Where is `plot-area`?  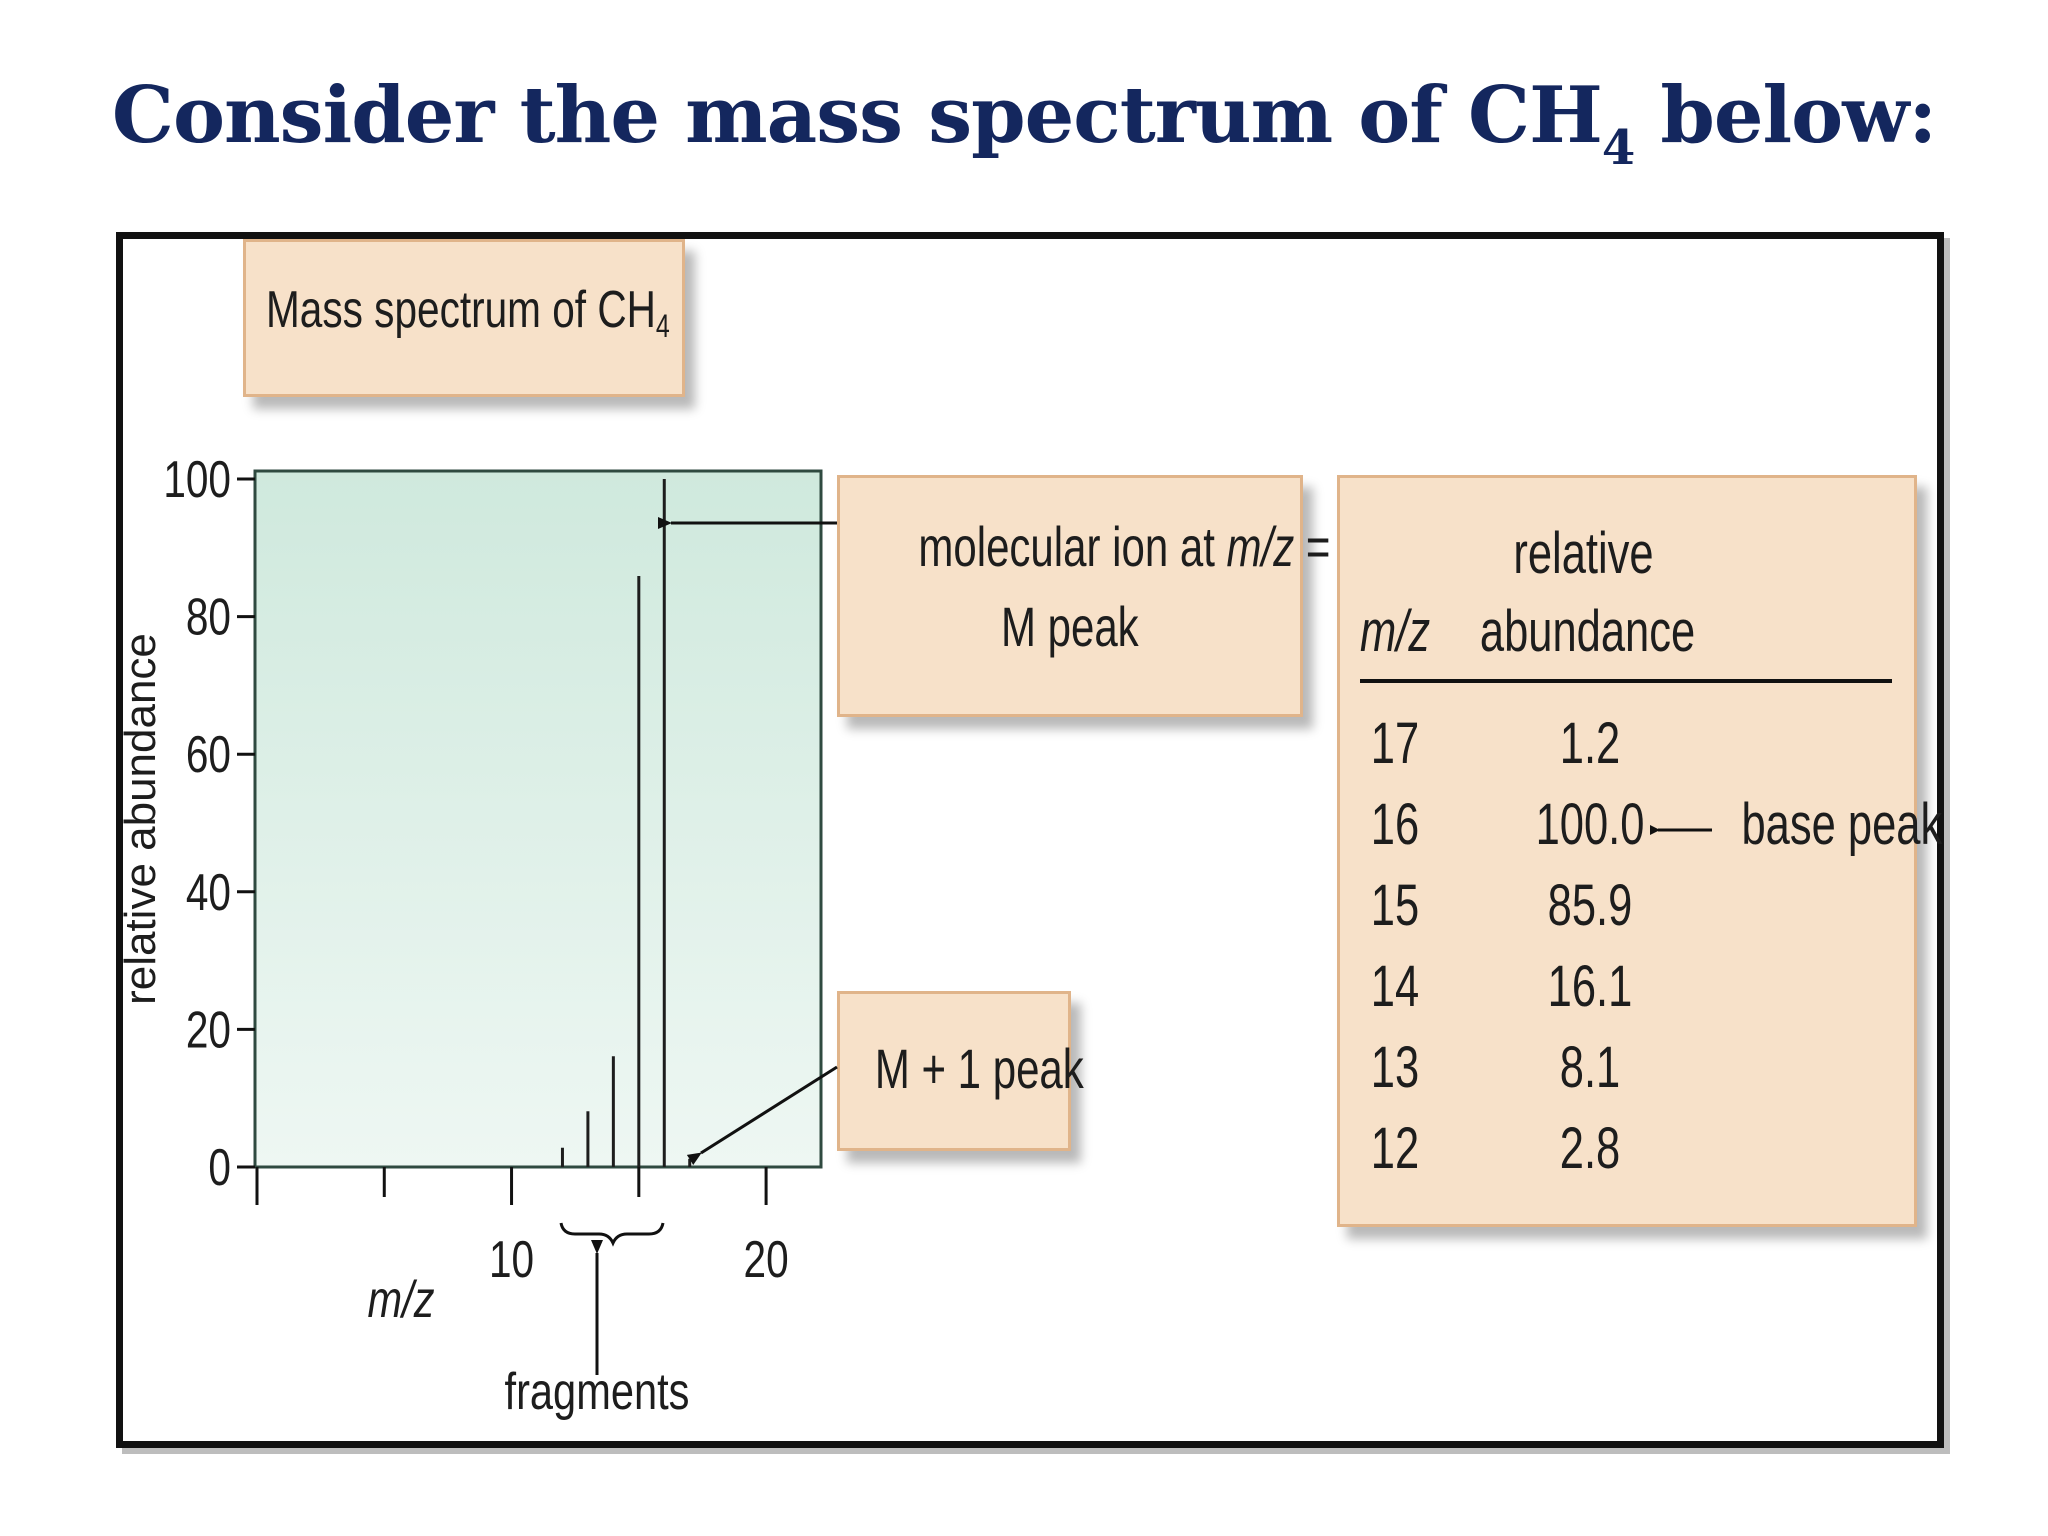 plot-area is located at coordinates (538, 819).